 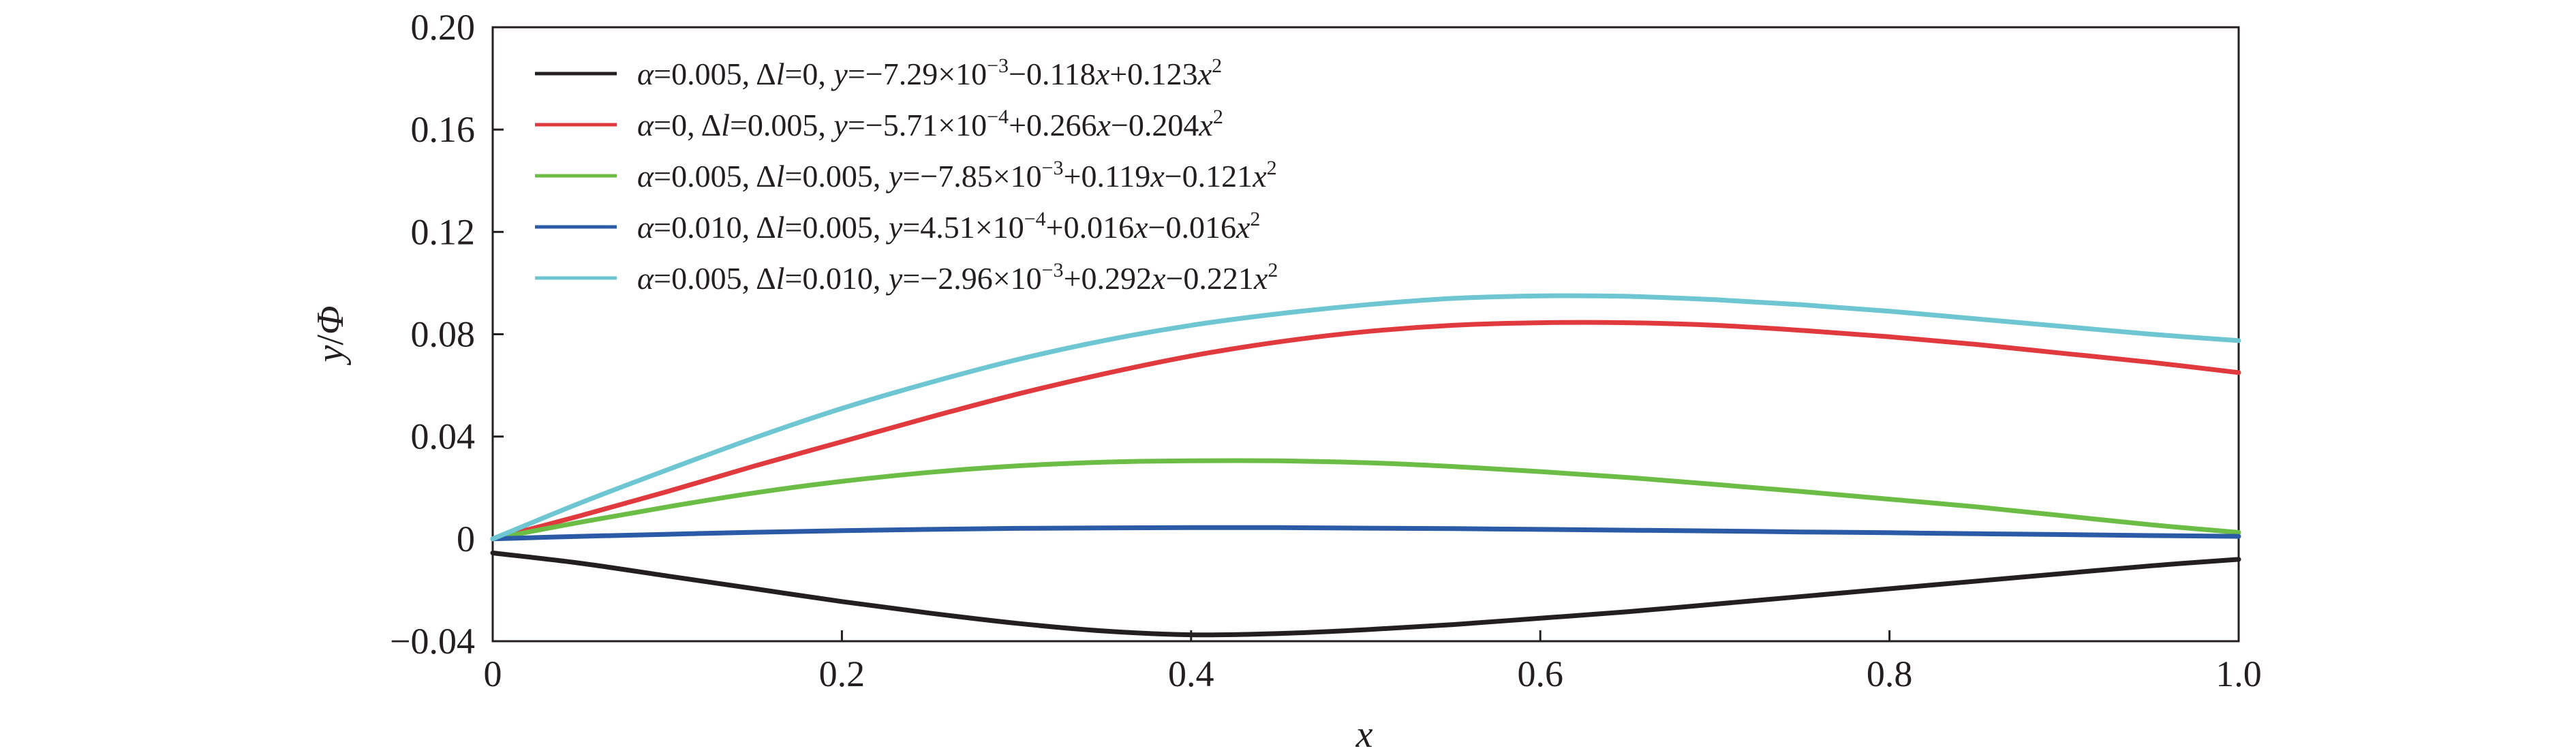 I want to click on legend-part-eq_c: −0.016, so click(x=1192, y=227).